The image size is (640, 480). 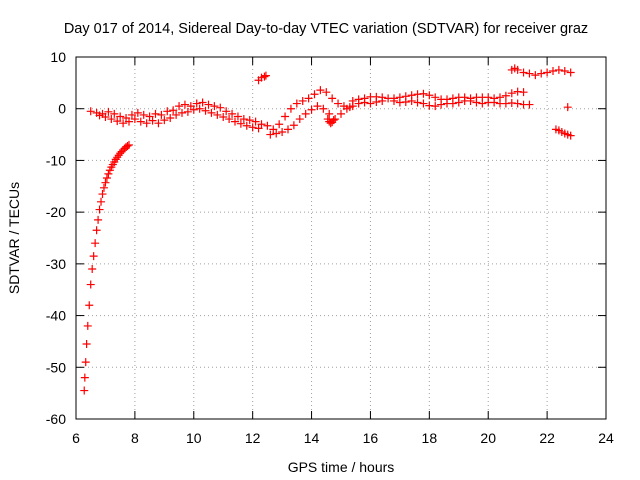 I want to click on series-evening-lower-band, so click(x=444, y=103).